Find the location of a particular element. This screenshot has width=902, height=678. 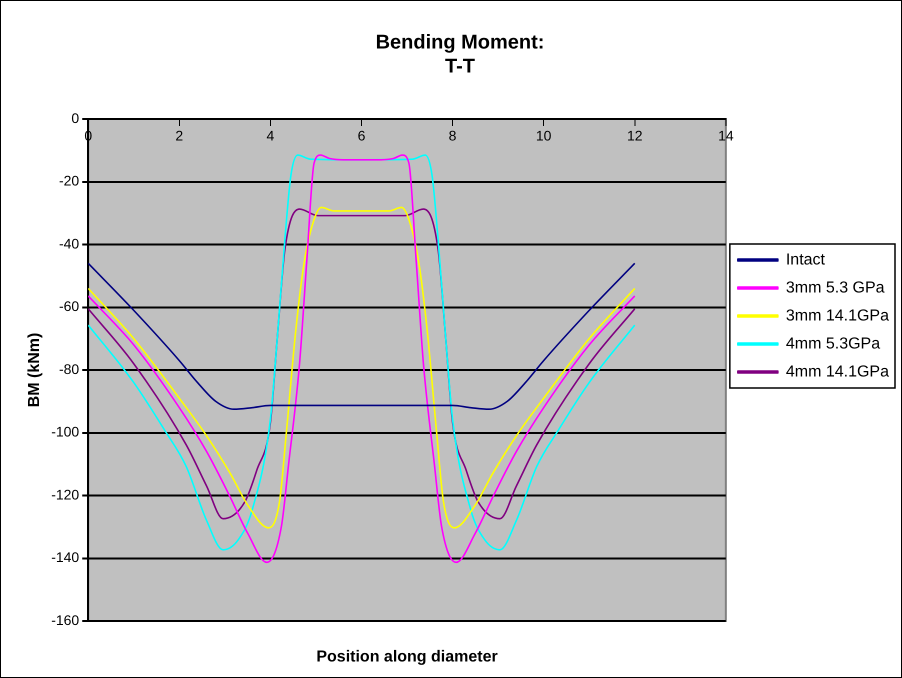

x-tick-label: 2 is located at coordinates (179, 135).